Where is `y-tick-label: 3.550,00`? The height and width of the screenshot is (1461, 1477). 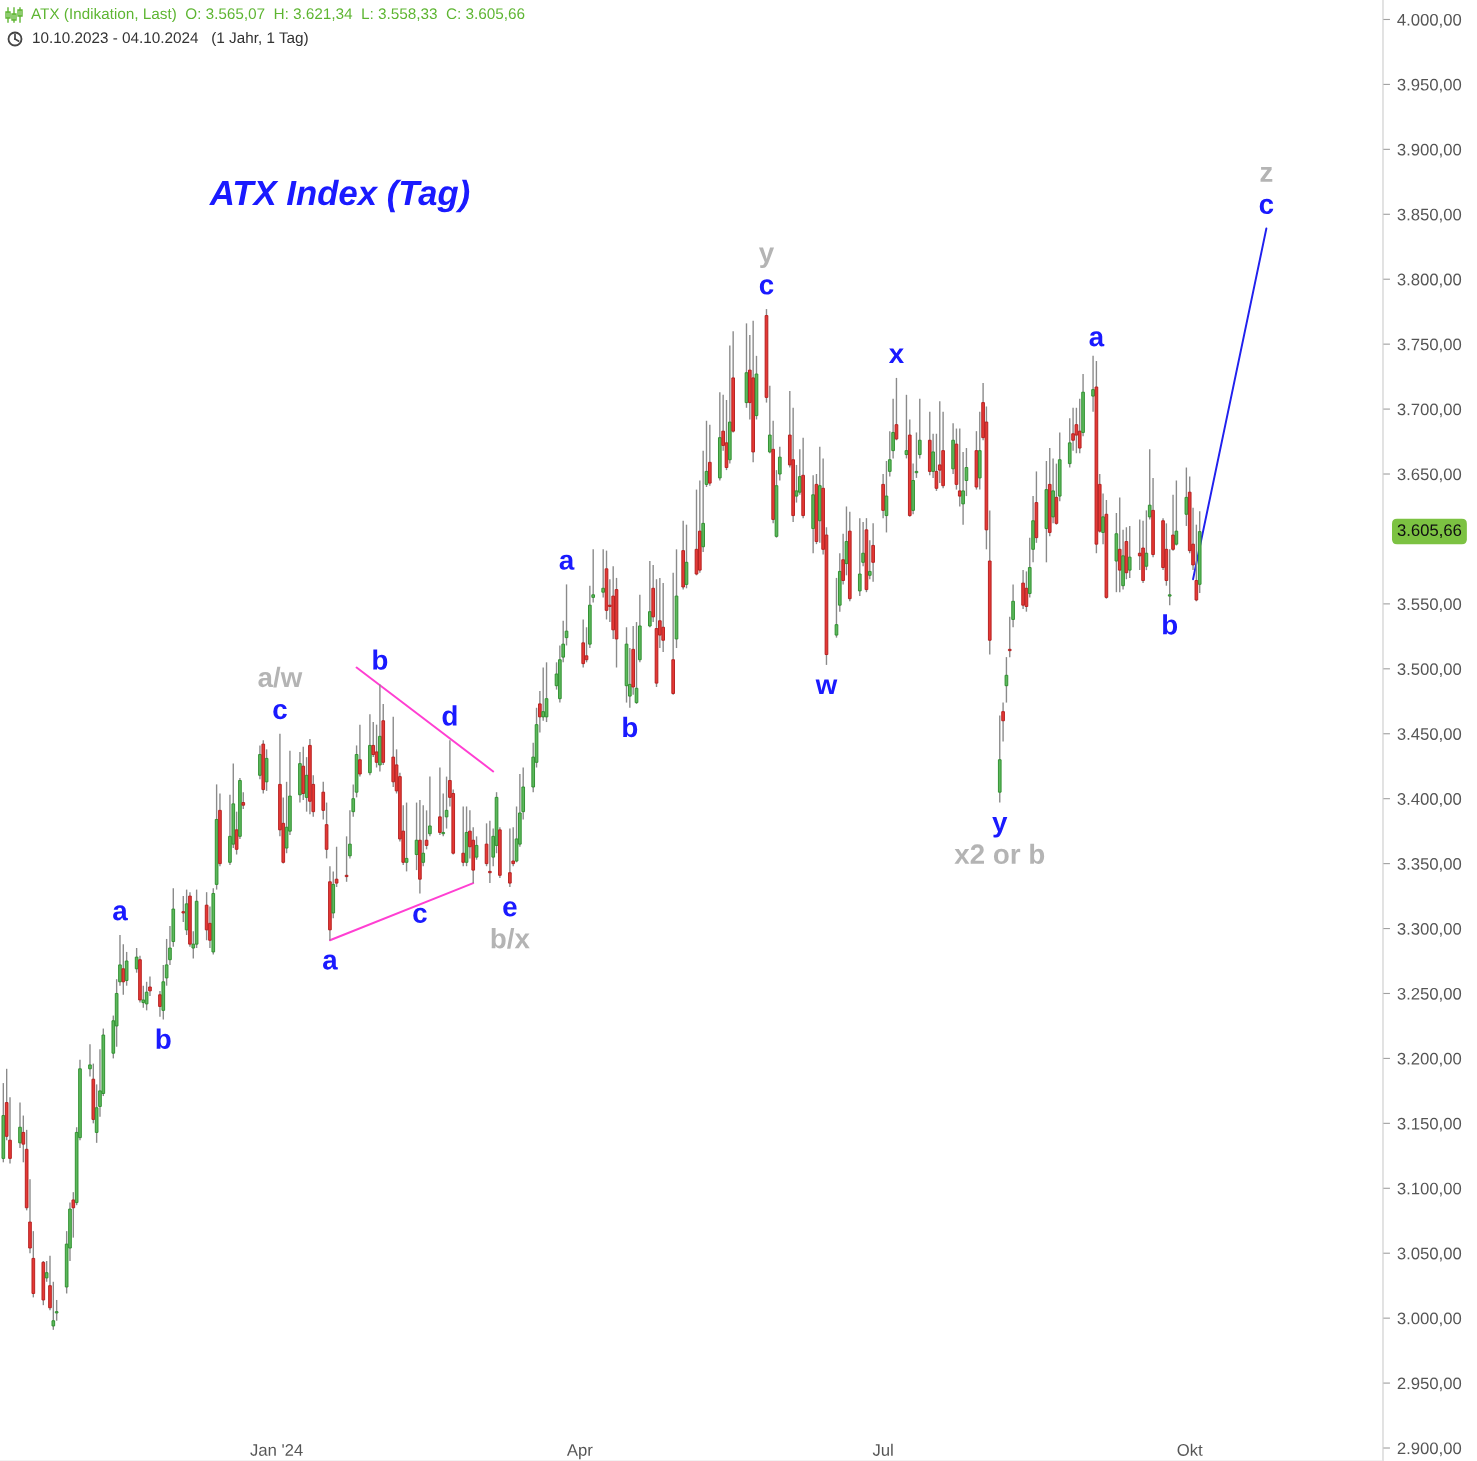 y-tick-label: 3.550,00 is located at coordinates (1429, 605).